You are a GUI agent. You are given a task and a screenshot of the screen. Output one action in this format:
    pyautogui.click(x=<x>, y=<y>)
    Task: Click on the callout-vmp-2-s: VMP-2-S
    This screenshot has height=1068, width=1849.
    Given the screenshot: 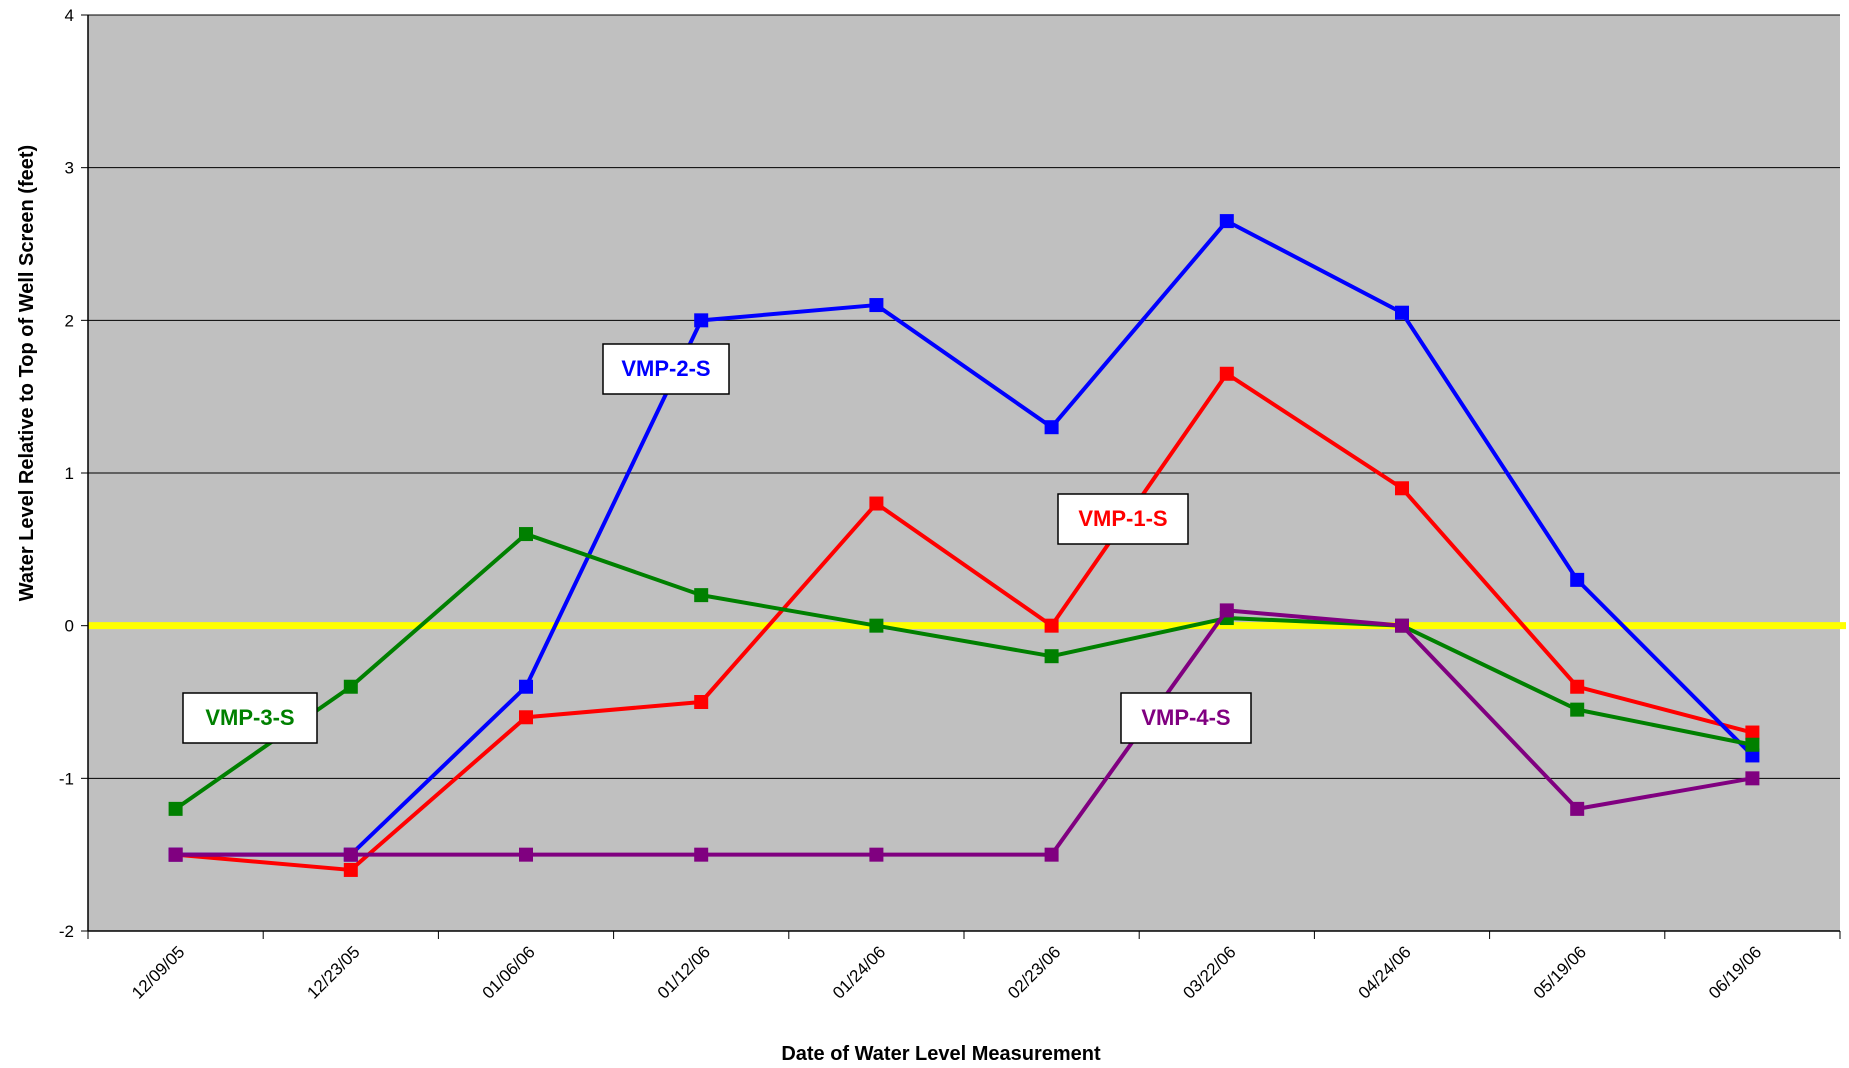 What is the action you would take?
    pyautogui.click(x=666, y=369)
    